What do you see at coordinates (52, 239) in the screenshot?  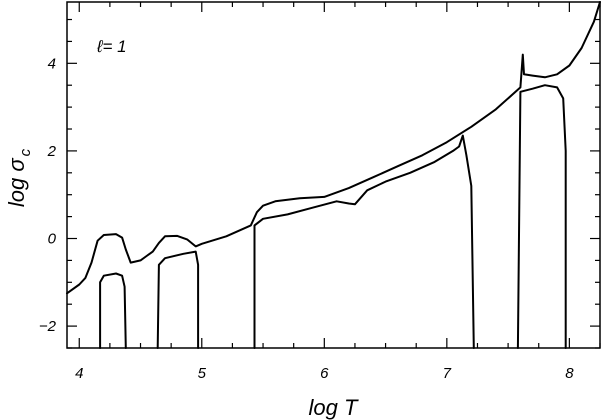 I see `y-tick-label: 0` at bounding box center [52, 239].